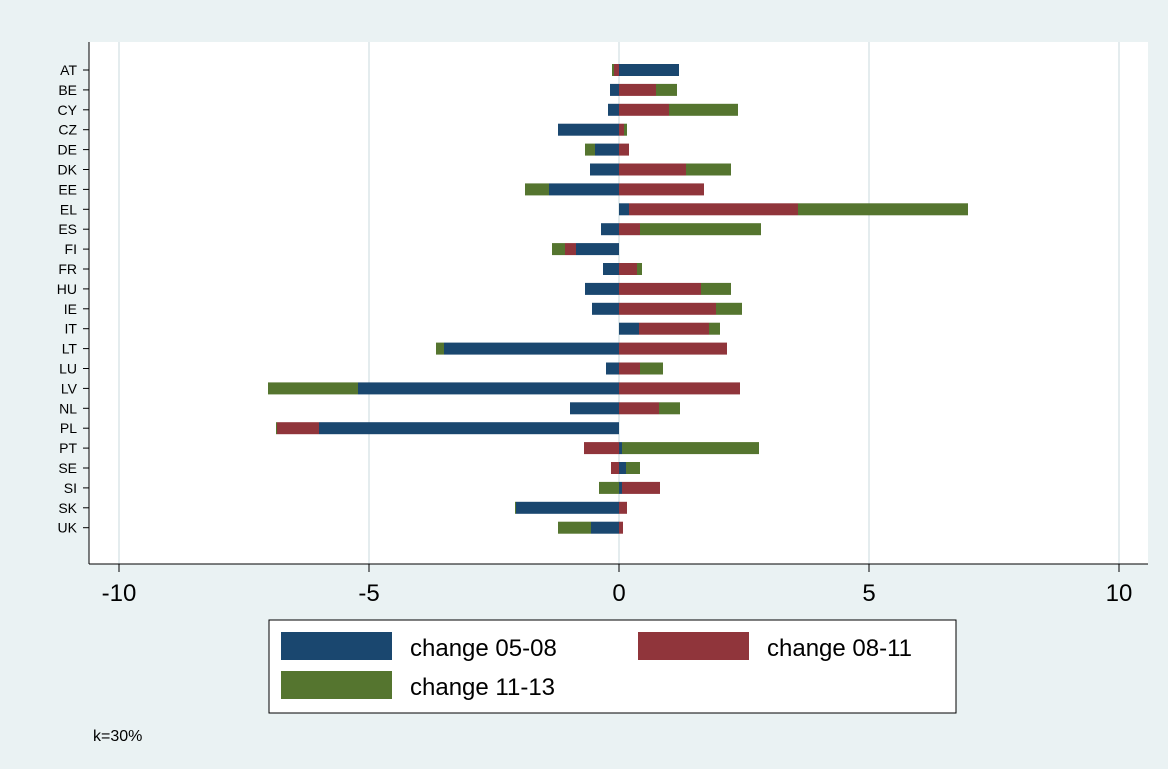 The width and height of the screenshot is (1168, 769). Describe the element at coordinates (71, 329) in the screenshot. I see `category-label: IT` at that location.